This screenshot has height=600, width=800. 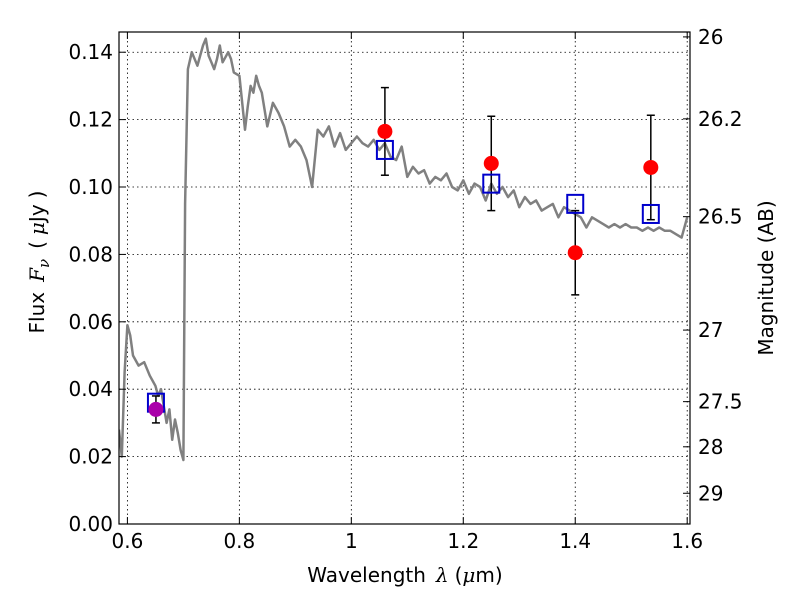 I want to click on y-tick-label: 0.04, so click(x=90, y=389).